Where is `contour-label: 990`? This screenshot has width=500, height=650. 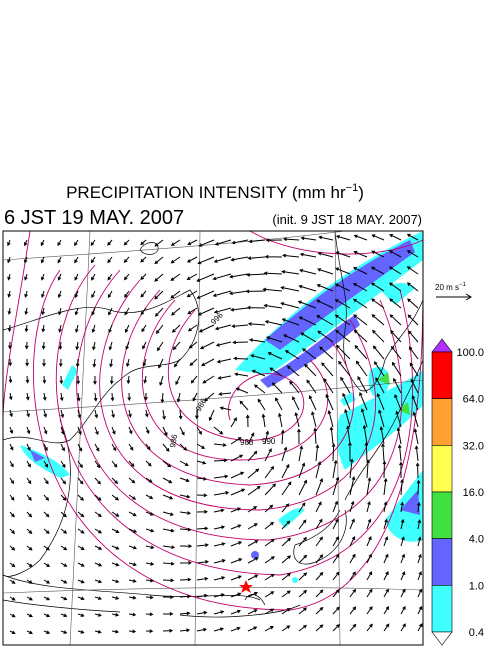
contour-label: 990 is located at coordinates (269, 441).